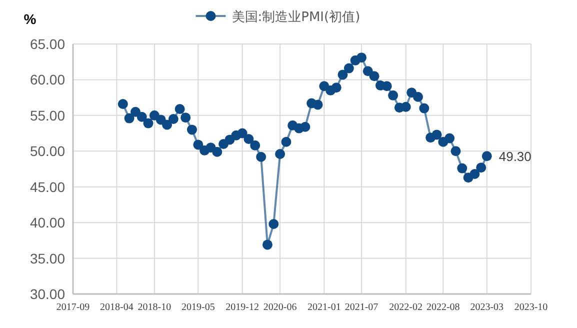  What do you see at coordinates (48, 186) in the screenshot?
I see `y-tick-label: 45.00` at bounding box center [48, 186].